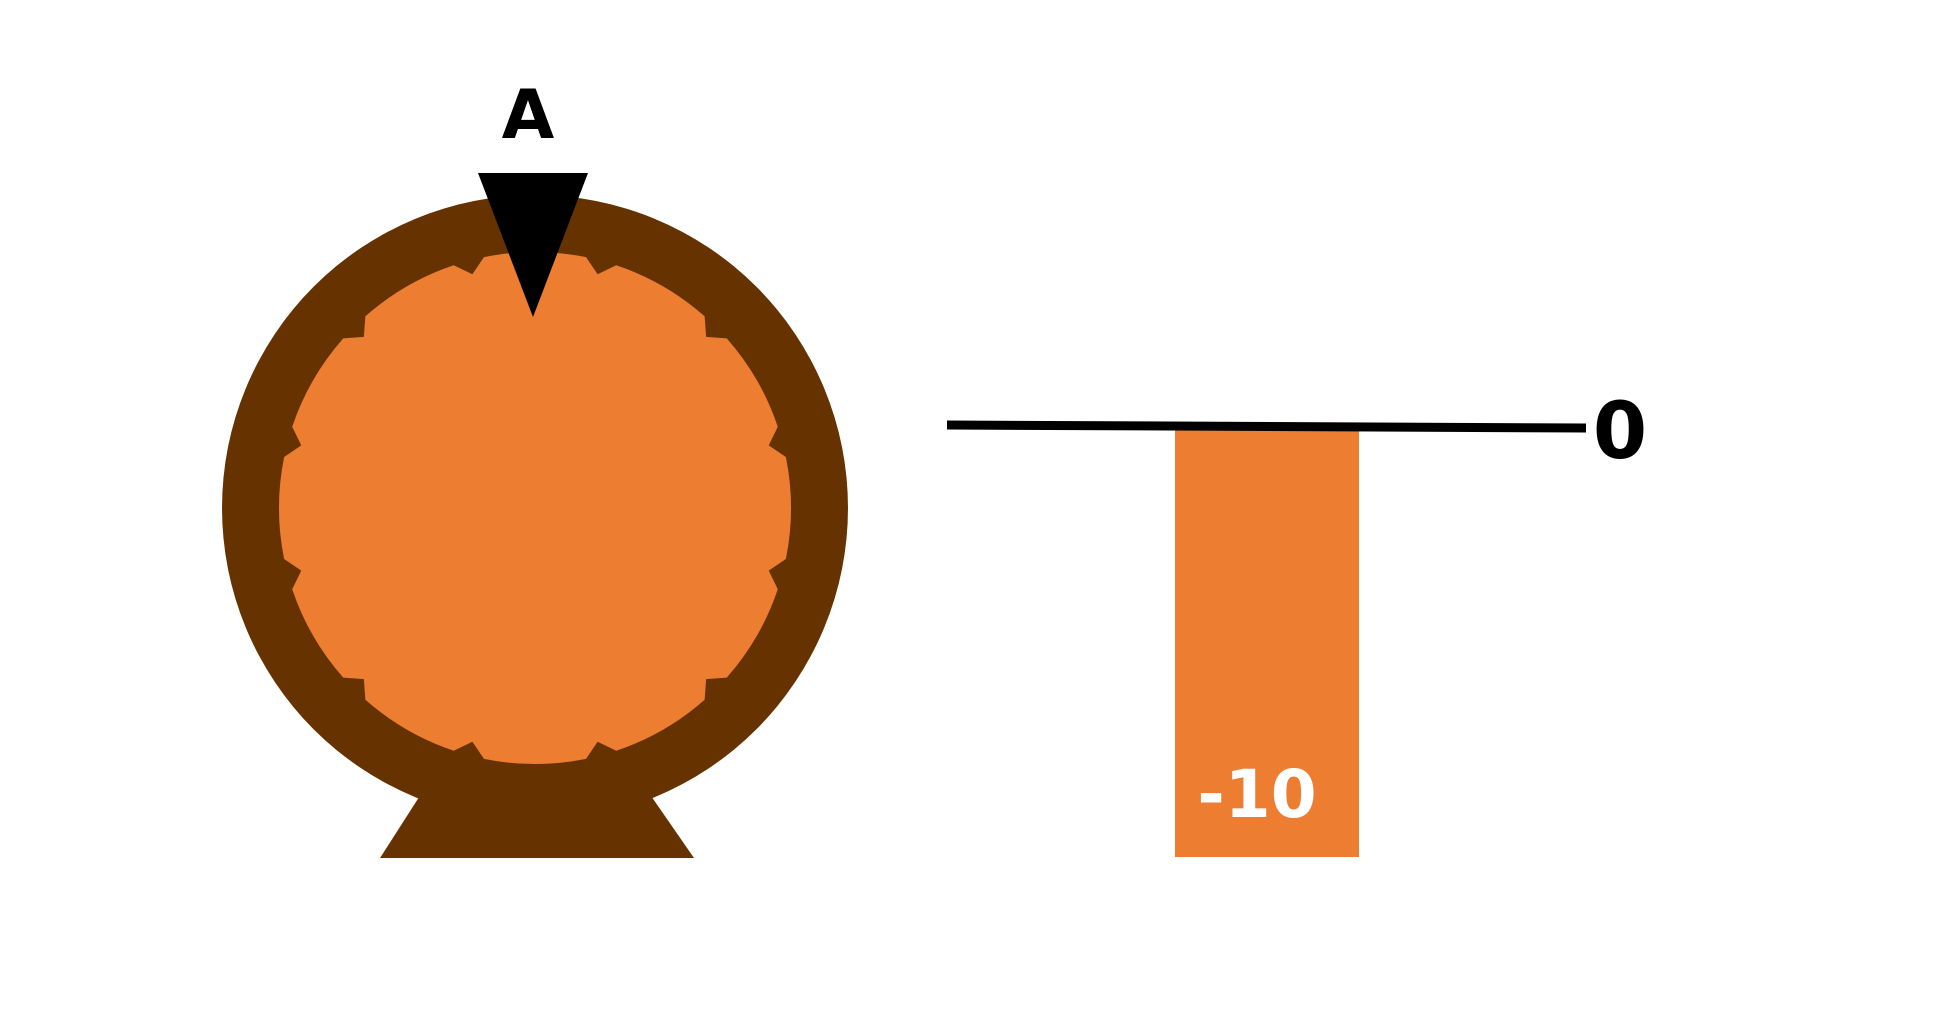  What do you see at coordinates (528, 115) in the screenshot?
I see `pointer-label: A` at bounding box center [528, 115].